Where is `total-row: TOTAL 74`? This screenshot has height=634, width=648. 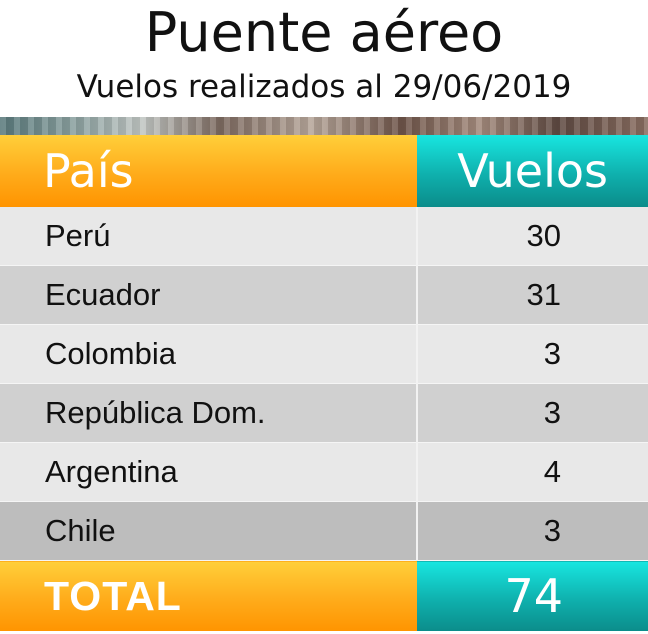 total-row: TOTAL 74 is located at coordinates (324, 595).